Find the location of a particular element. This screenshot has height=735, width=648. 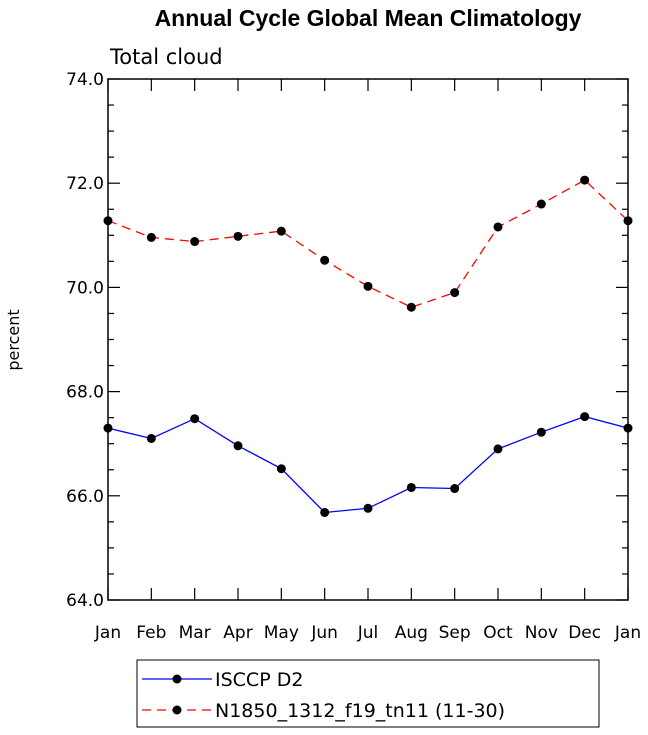

y-tick-label: 74.0 is located at coordinates (85, 80).